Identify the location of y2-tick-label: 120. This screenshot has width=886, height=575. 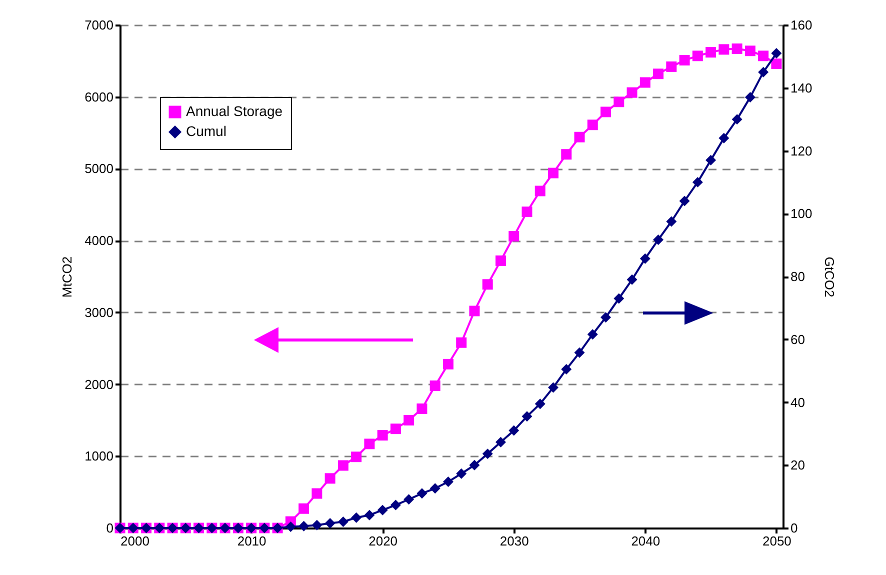
(801, 150).